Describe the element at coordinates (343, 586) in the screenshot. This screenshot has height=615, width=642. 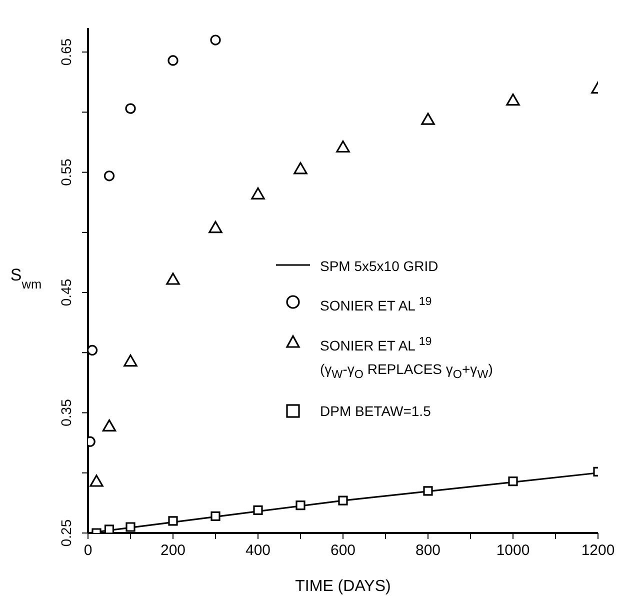
I see `x-axis-title: TIME (DAYS)` at that location.